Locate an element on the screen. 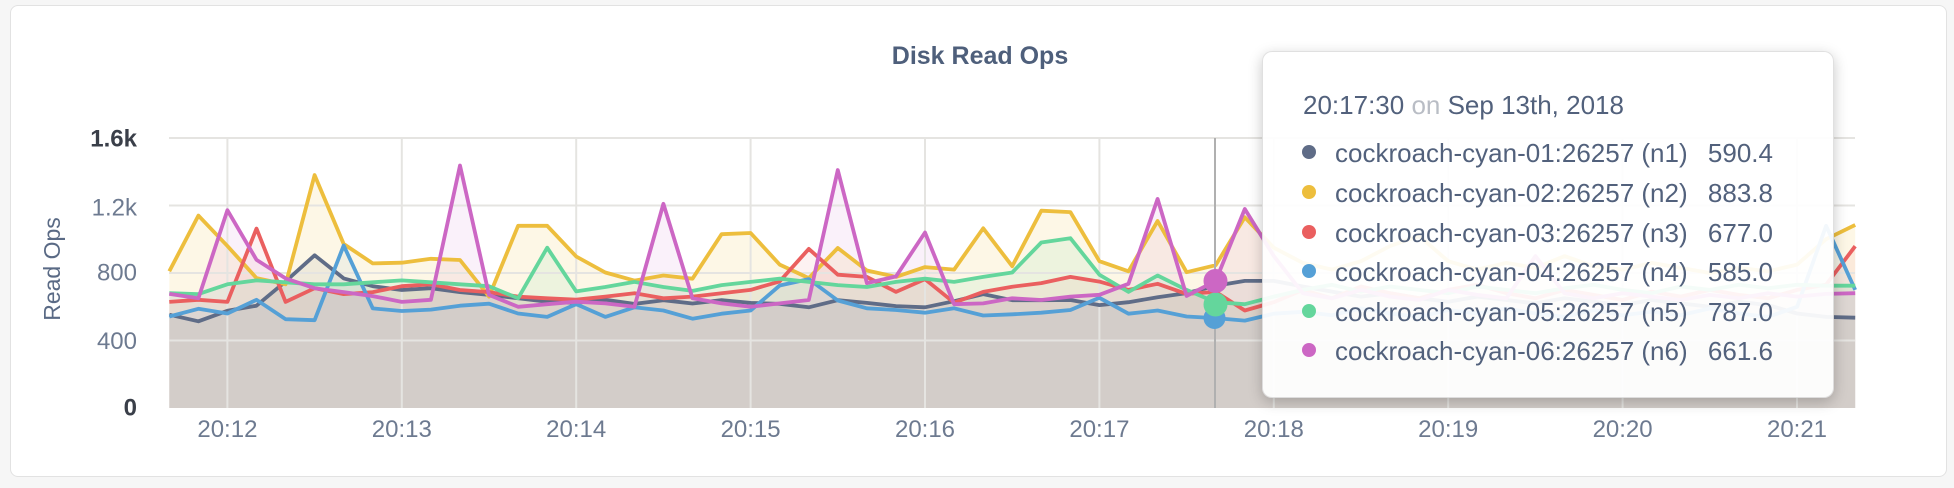  svg-text: Disk Read Ops is located at coordinates (980, 56).